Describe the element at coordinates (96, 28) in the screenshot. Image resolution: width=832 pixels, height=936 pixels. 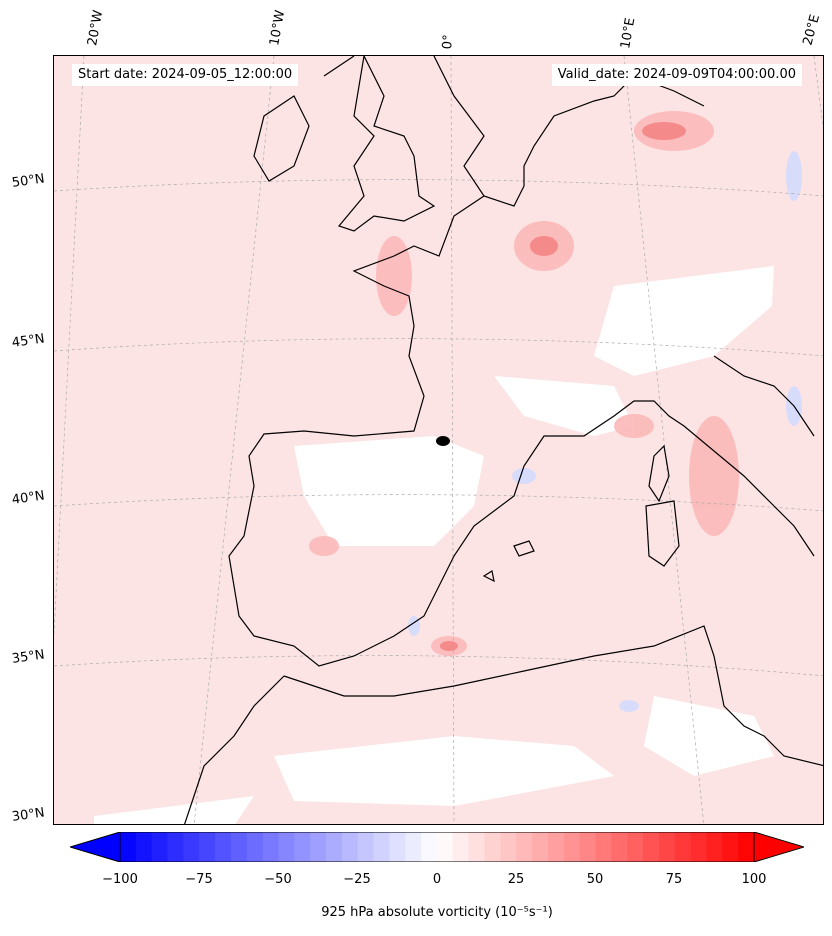
I see `lon-label-20w: 20°W` at that location.